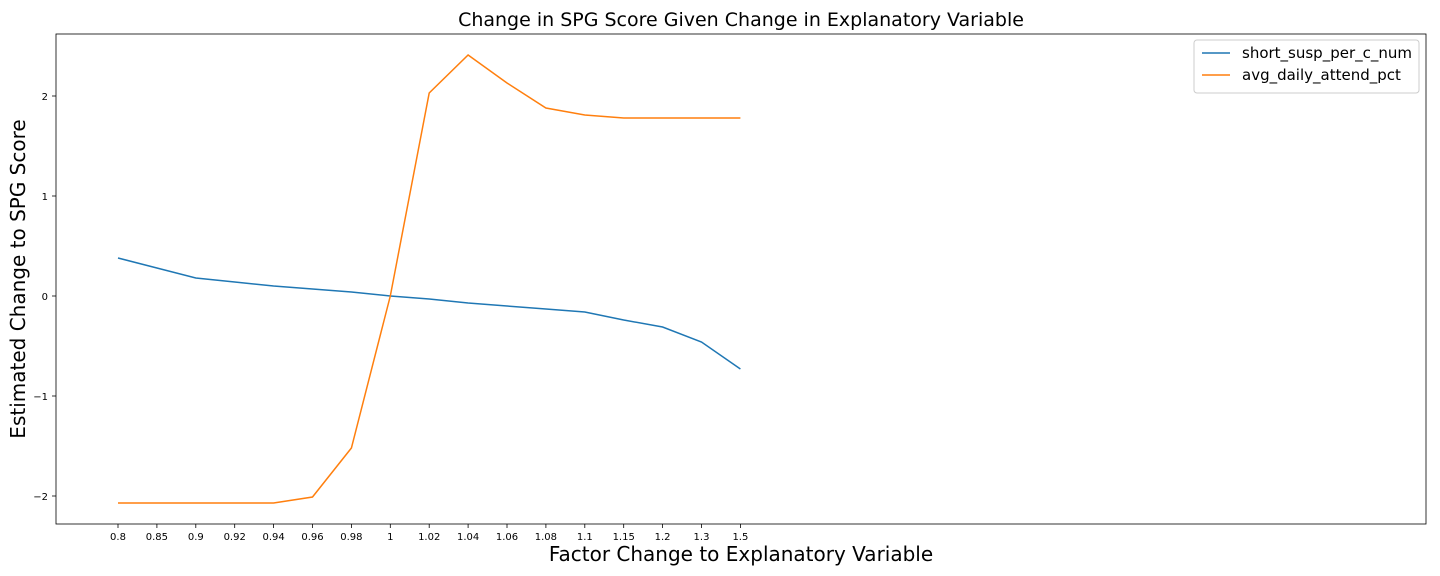 The image size is (1440, 576). Describe the element at coordinates (663, 537) in the screenshot. I see `x-tick-label: 1.2` at that location.